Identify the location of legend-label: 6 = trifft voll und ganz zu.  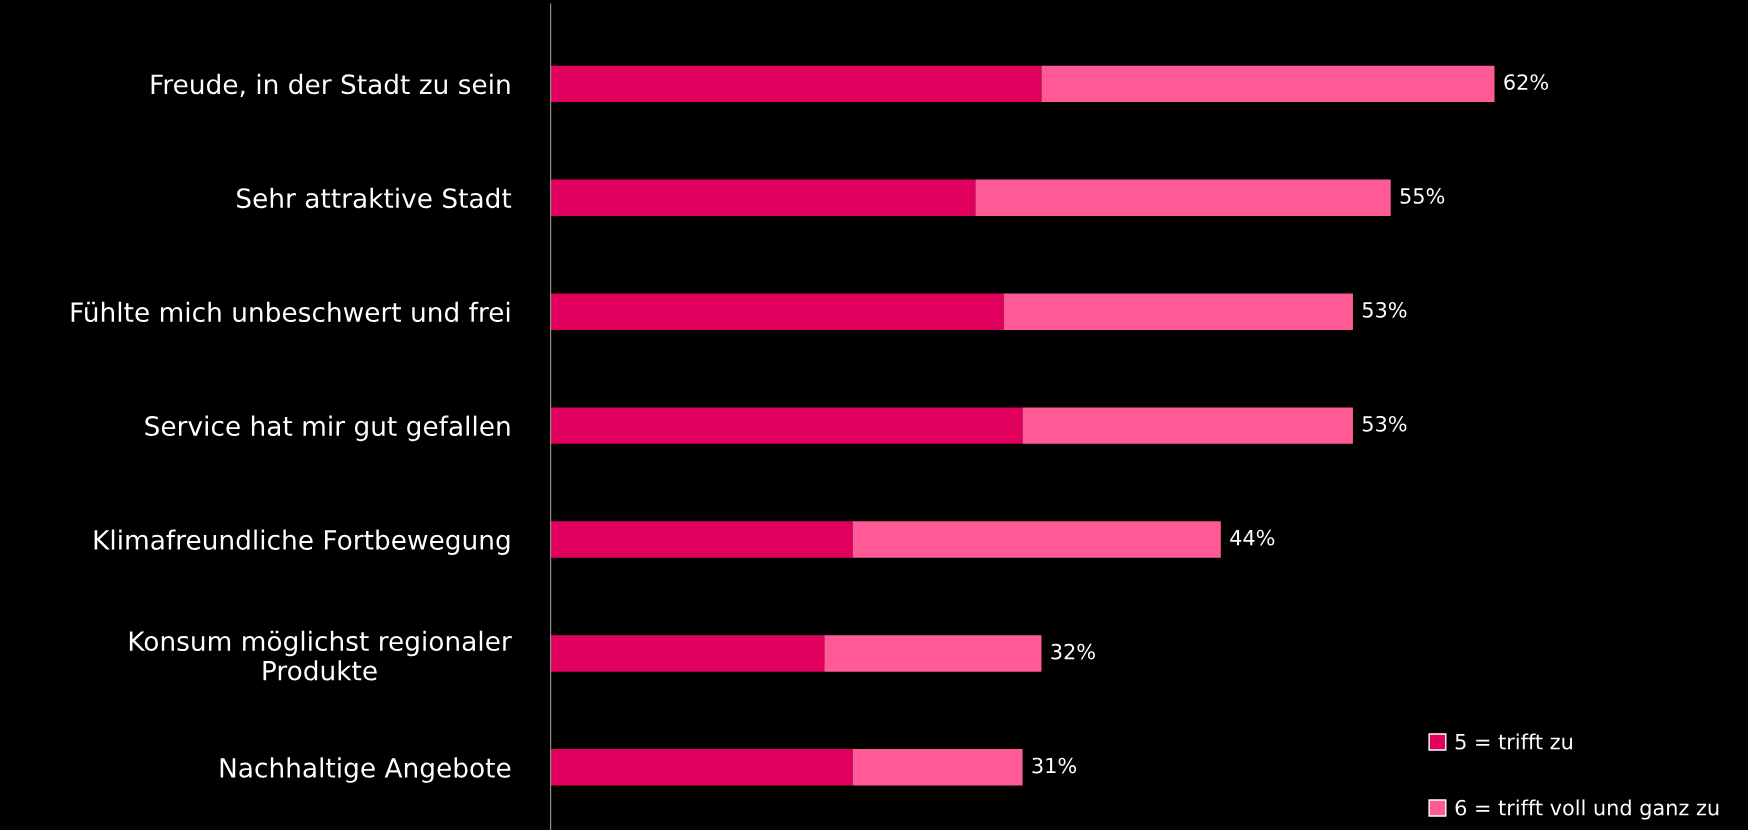
(1587, 809).